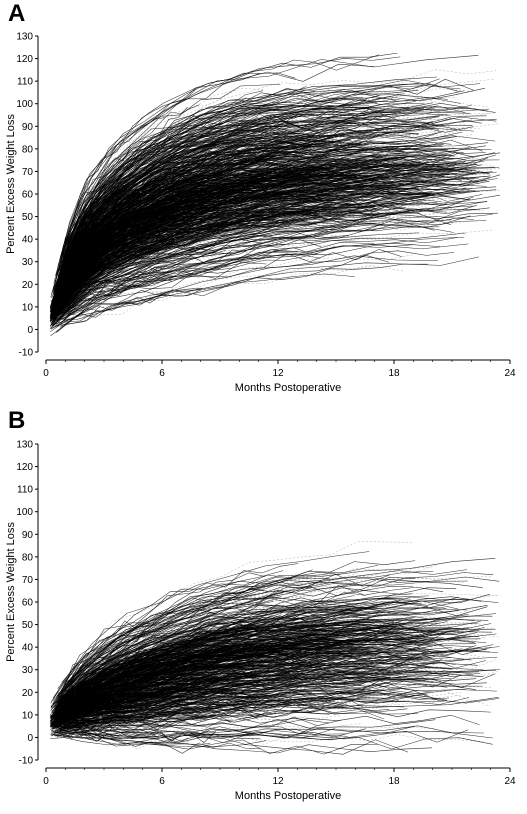 The height and width of the screenshot is (814, 527). Describe the element at coordinates (17, 13) in the screenshot. I see `panel-label-a: A` at that location.